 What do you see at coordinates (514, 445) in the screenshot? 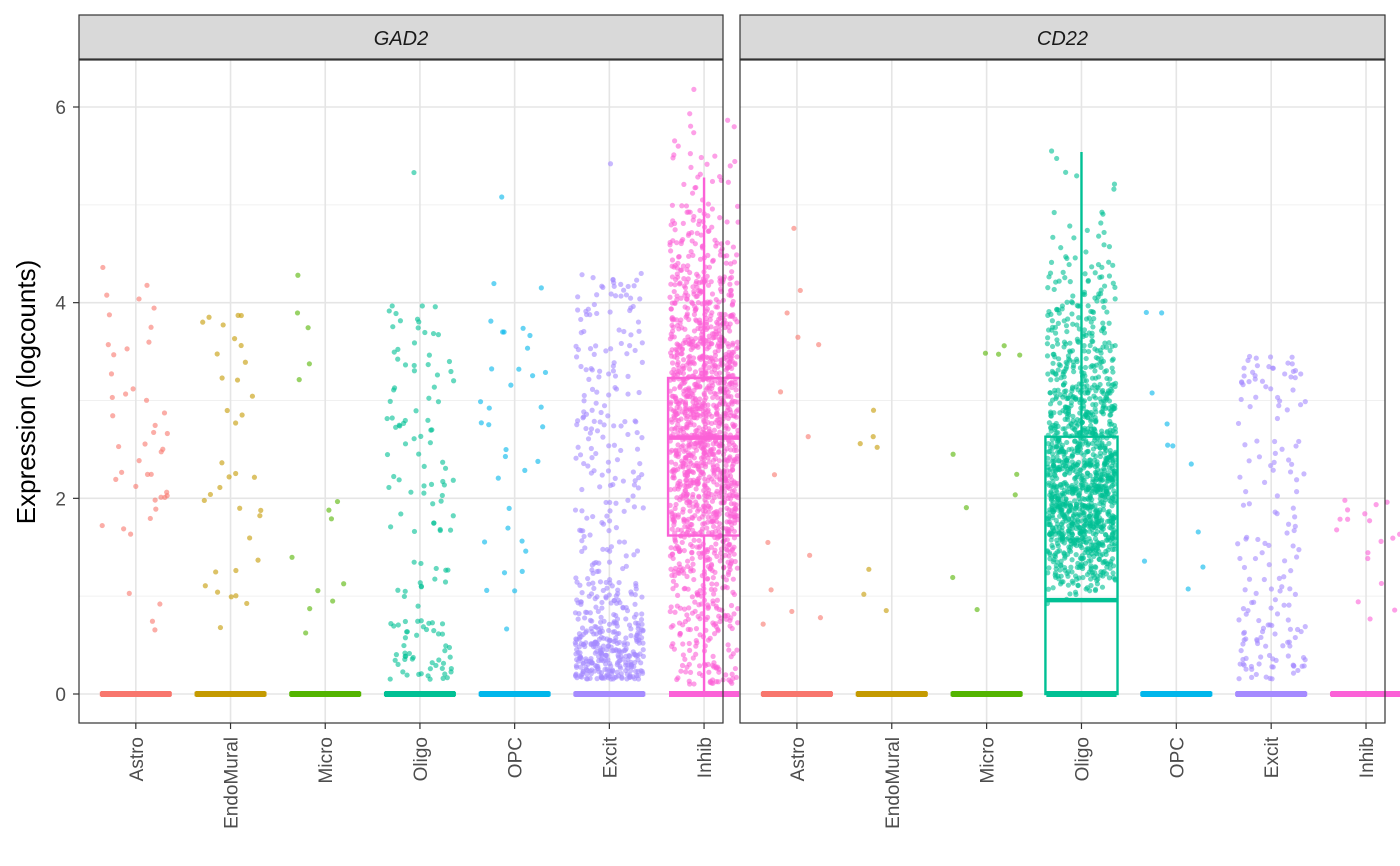
I see `group-gad2-opc` at bounding box center [514, 445].